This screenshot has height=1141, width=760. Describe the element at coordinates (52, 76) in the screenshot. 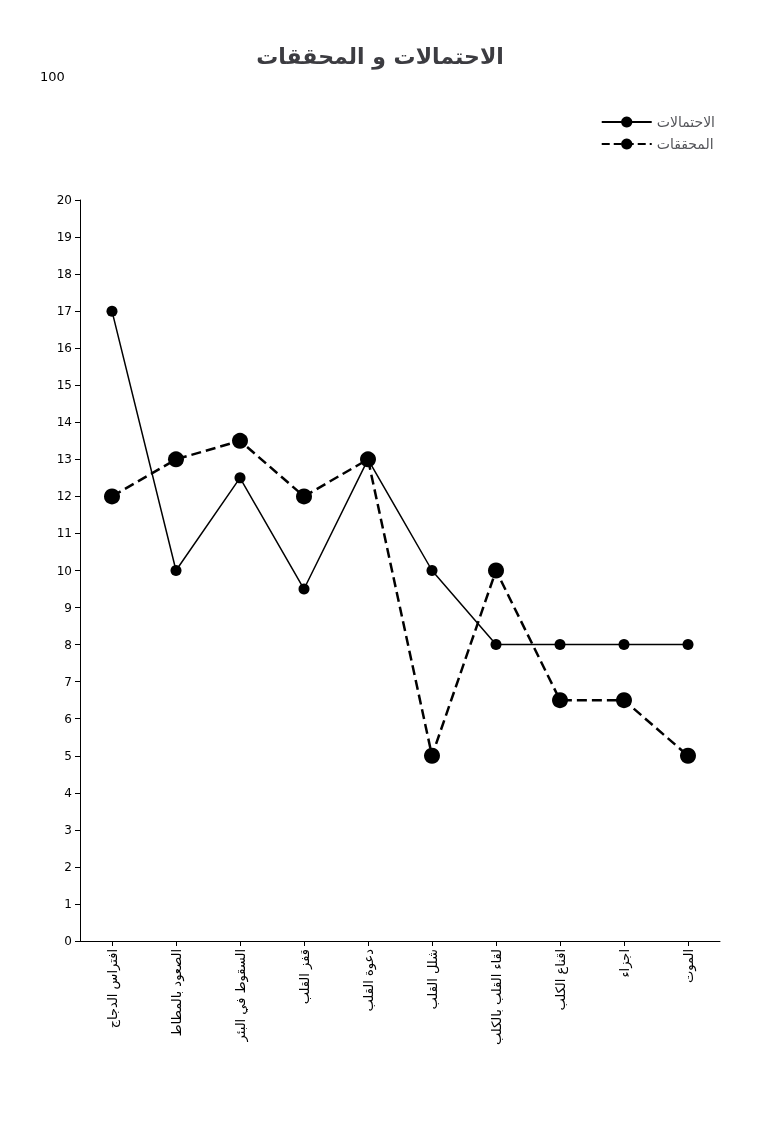

I see `text: 100` at that location.